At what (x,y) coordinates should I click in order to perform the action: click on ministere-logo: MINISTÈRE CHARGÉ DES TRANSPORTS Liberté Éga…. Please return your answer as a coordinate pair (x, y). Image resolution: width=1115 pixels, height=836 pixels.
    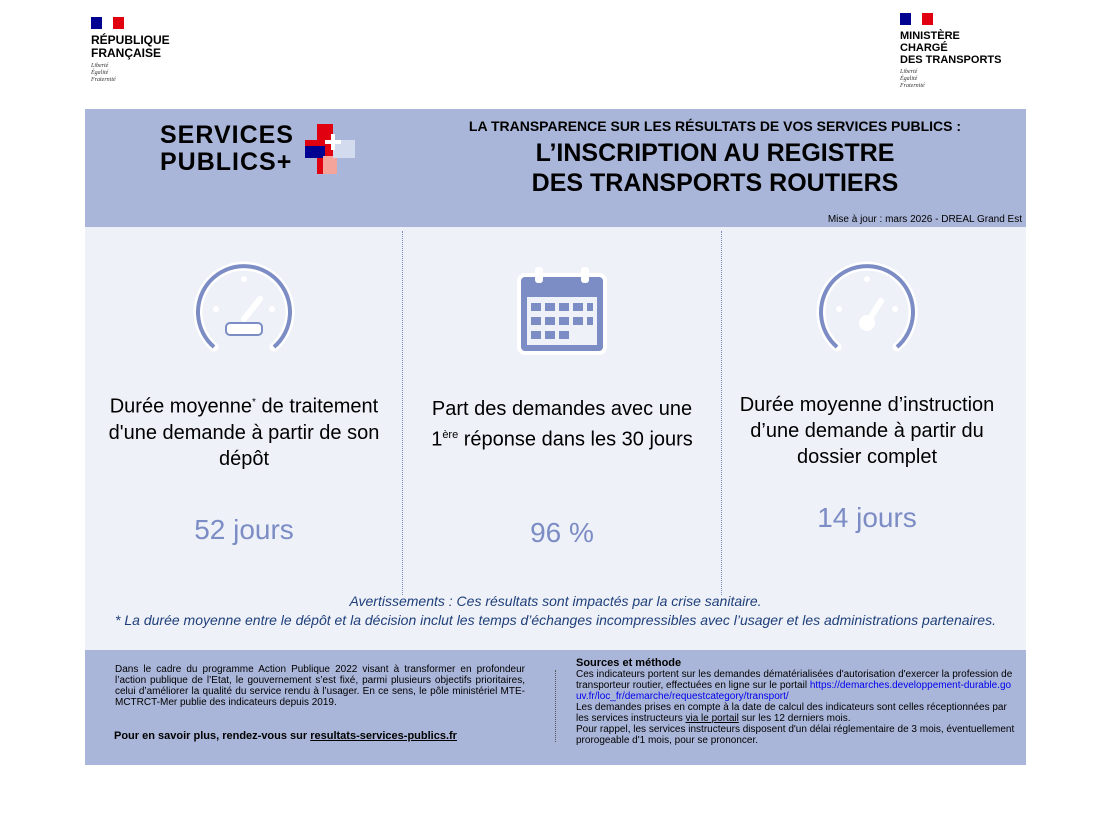
    Looking at the image, I should click on (950, 51).